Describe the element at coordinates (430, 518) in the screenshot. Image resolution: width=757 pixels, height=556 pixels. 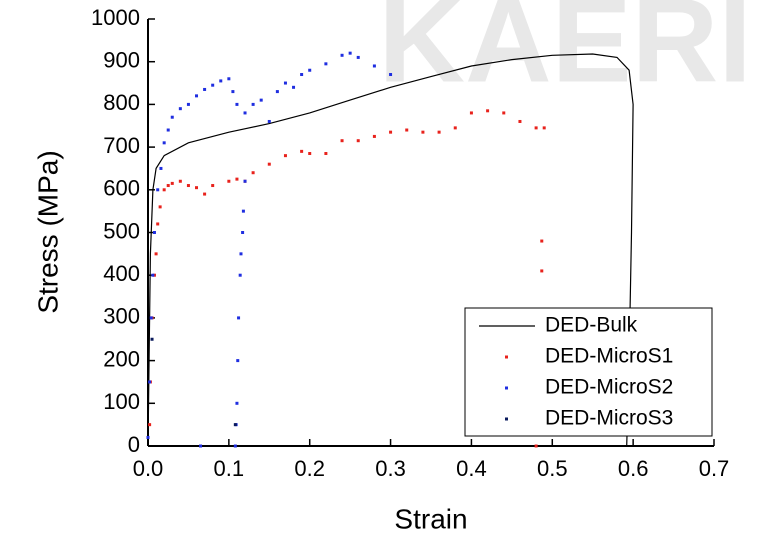
I see `x-axis-label: Strain` at that location.